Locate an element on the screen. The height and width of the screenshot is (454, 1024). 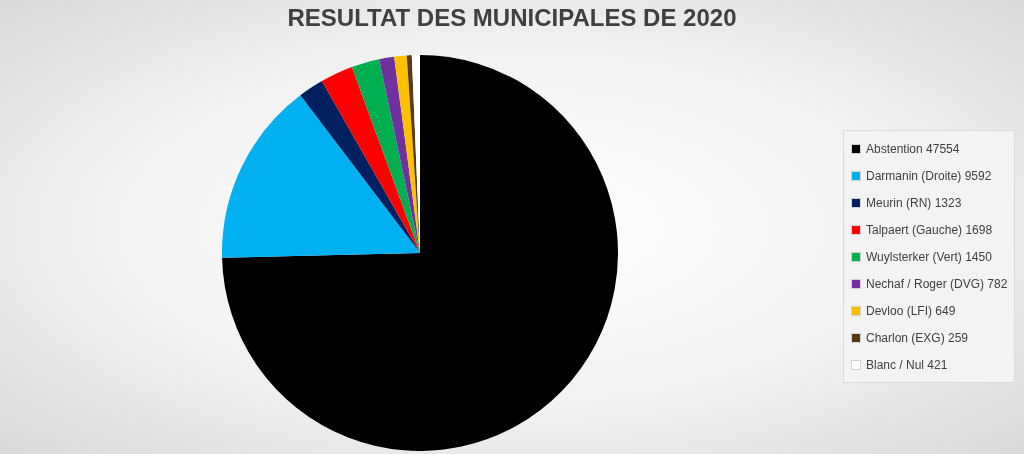
chart-title: RESULTAT DES MUNICIPALES DE 2020 is located at coordinates (512, 18).